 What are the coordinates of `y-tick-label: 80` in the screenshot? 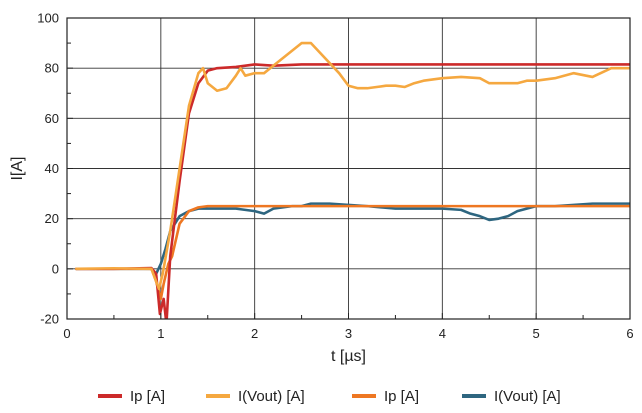 It's located at (52, 68).